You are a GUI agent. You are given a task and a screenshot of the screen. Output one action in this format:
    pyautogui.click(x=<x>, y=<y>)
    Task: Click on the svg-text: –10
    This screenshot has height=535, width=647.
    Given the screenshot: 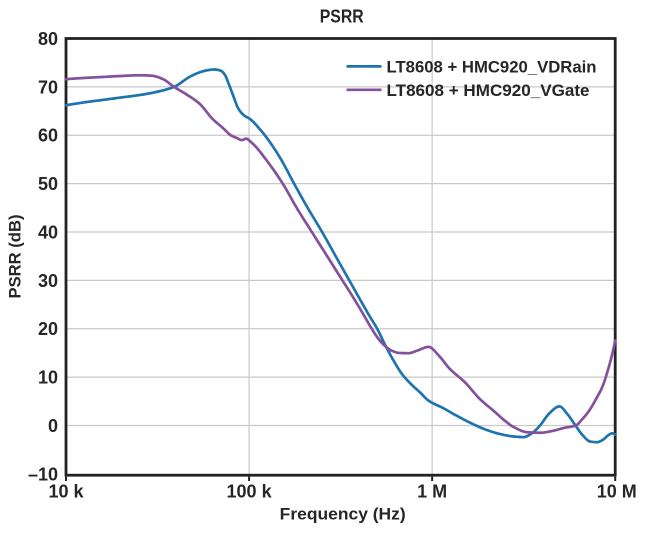 What is the action you would take?
    pyautogui.click(x=43, y=474)
    